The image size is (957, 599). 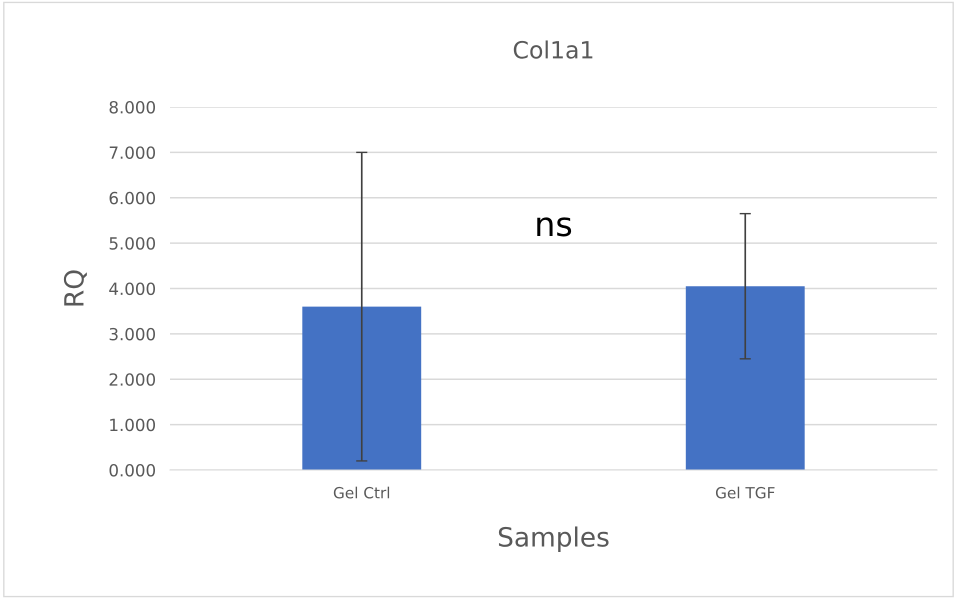 I want to click on y-axis-title: RQ, so click(x=75, y=288).